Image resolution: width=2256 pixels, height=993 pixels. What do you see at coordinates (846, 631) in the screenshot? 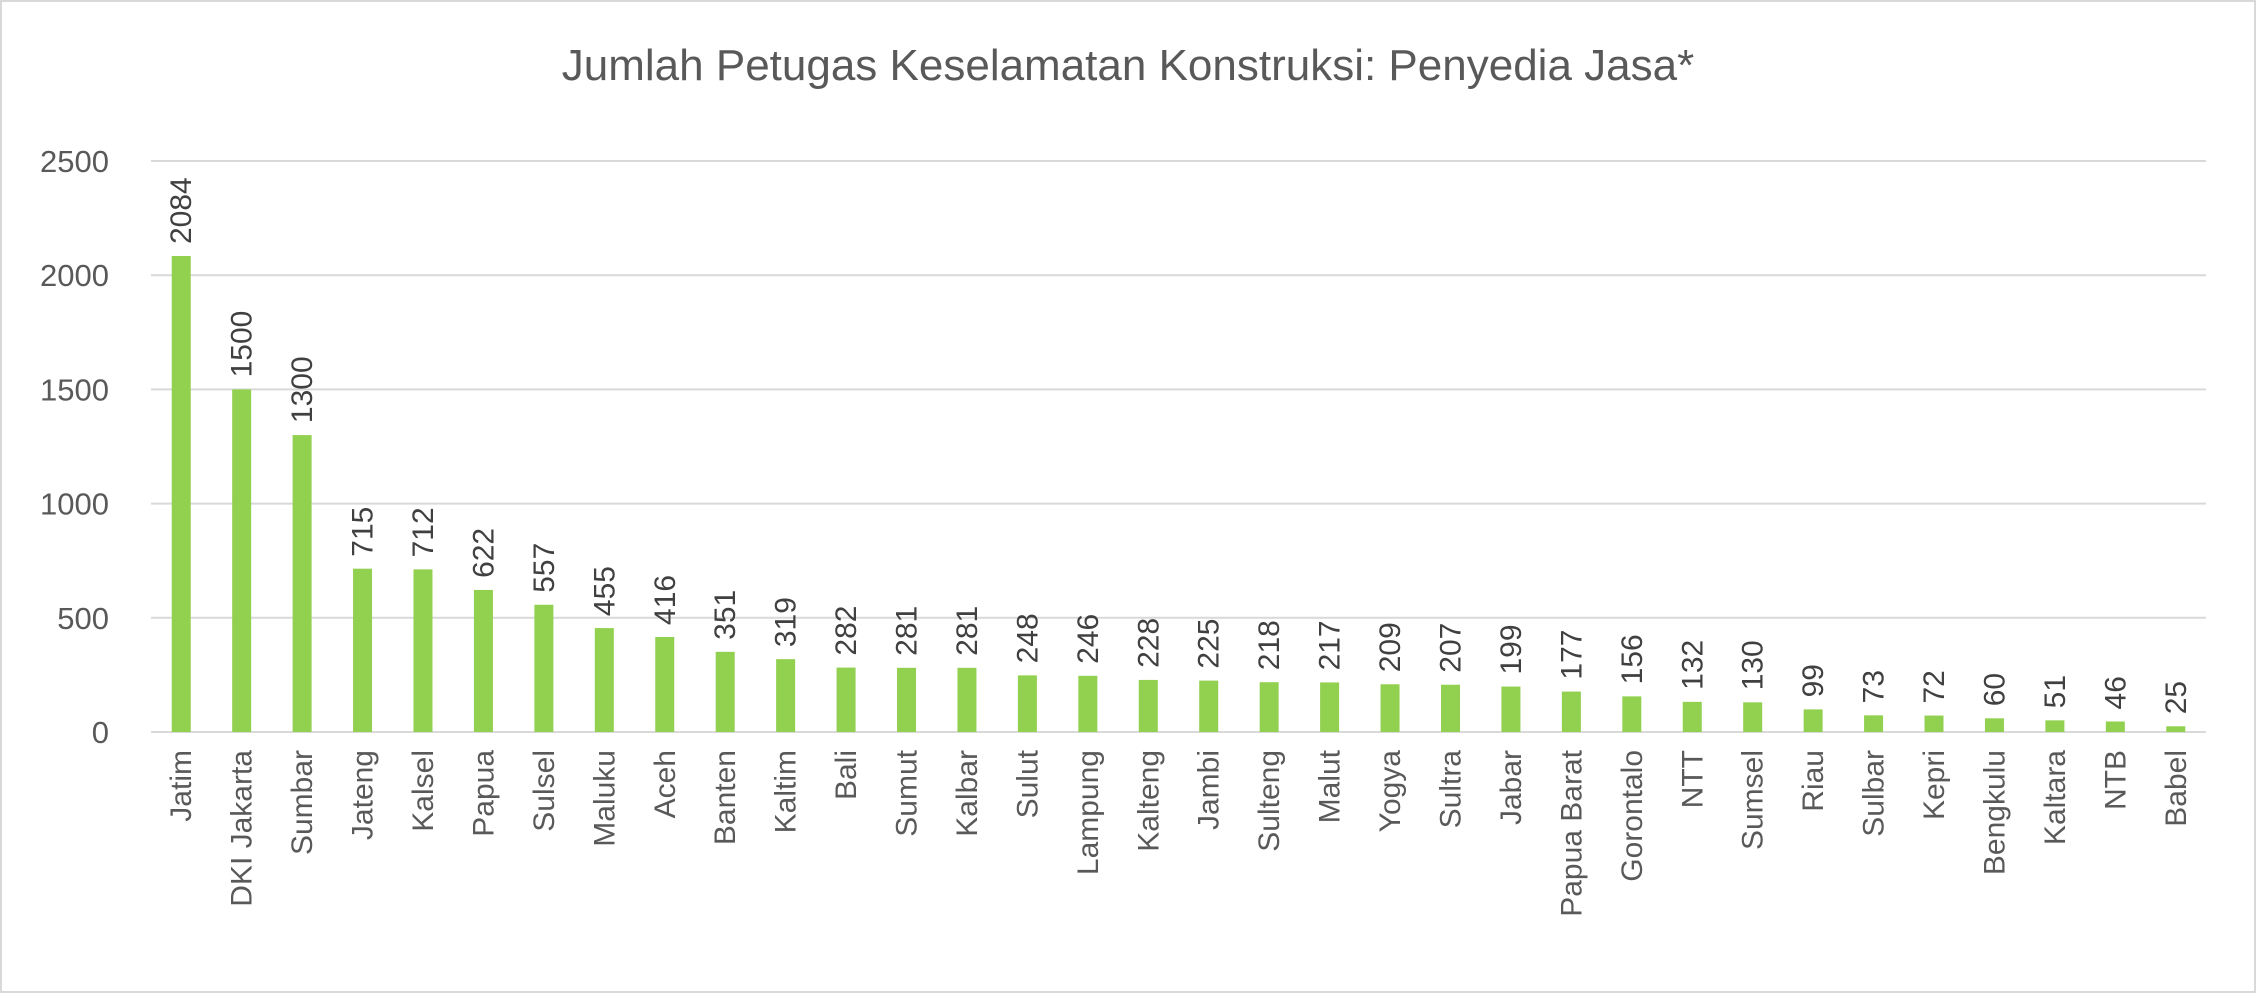
I see `data-label: 282` at bounding box center [846, 631].